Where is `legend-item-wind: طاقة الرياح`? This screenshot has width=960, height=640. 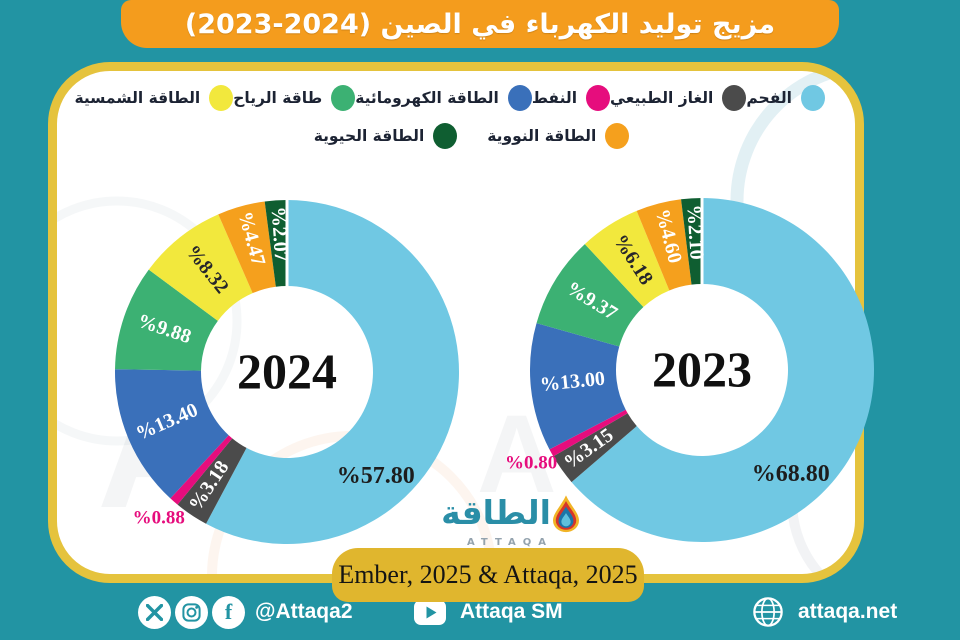 legend-item-wind: طاقة الرياح is located at coordinates (294, 98).